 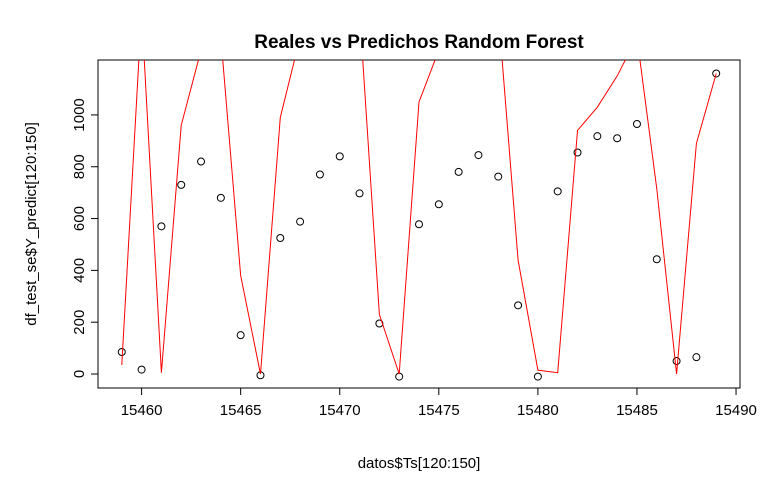 I want to click on y-tick-label: 800, so click(x=79, y=166).